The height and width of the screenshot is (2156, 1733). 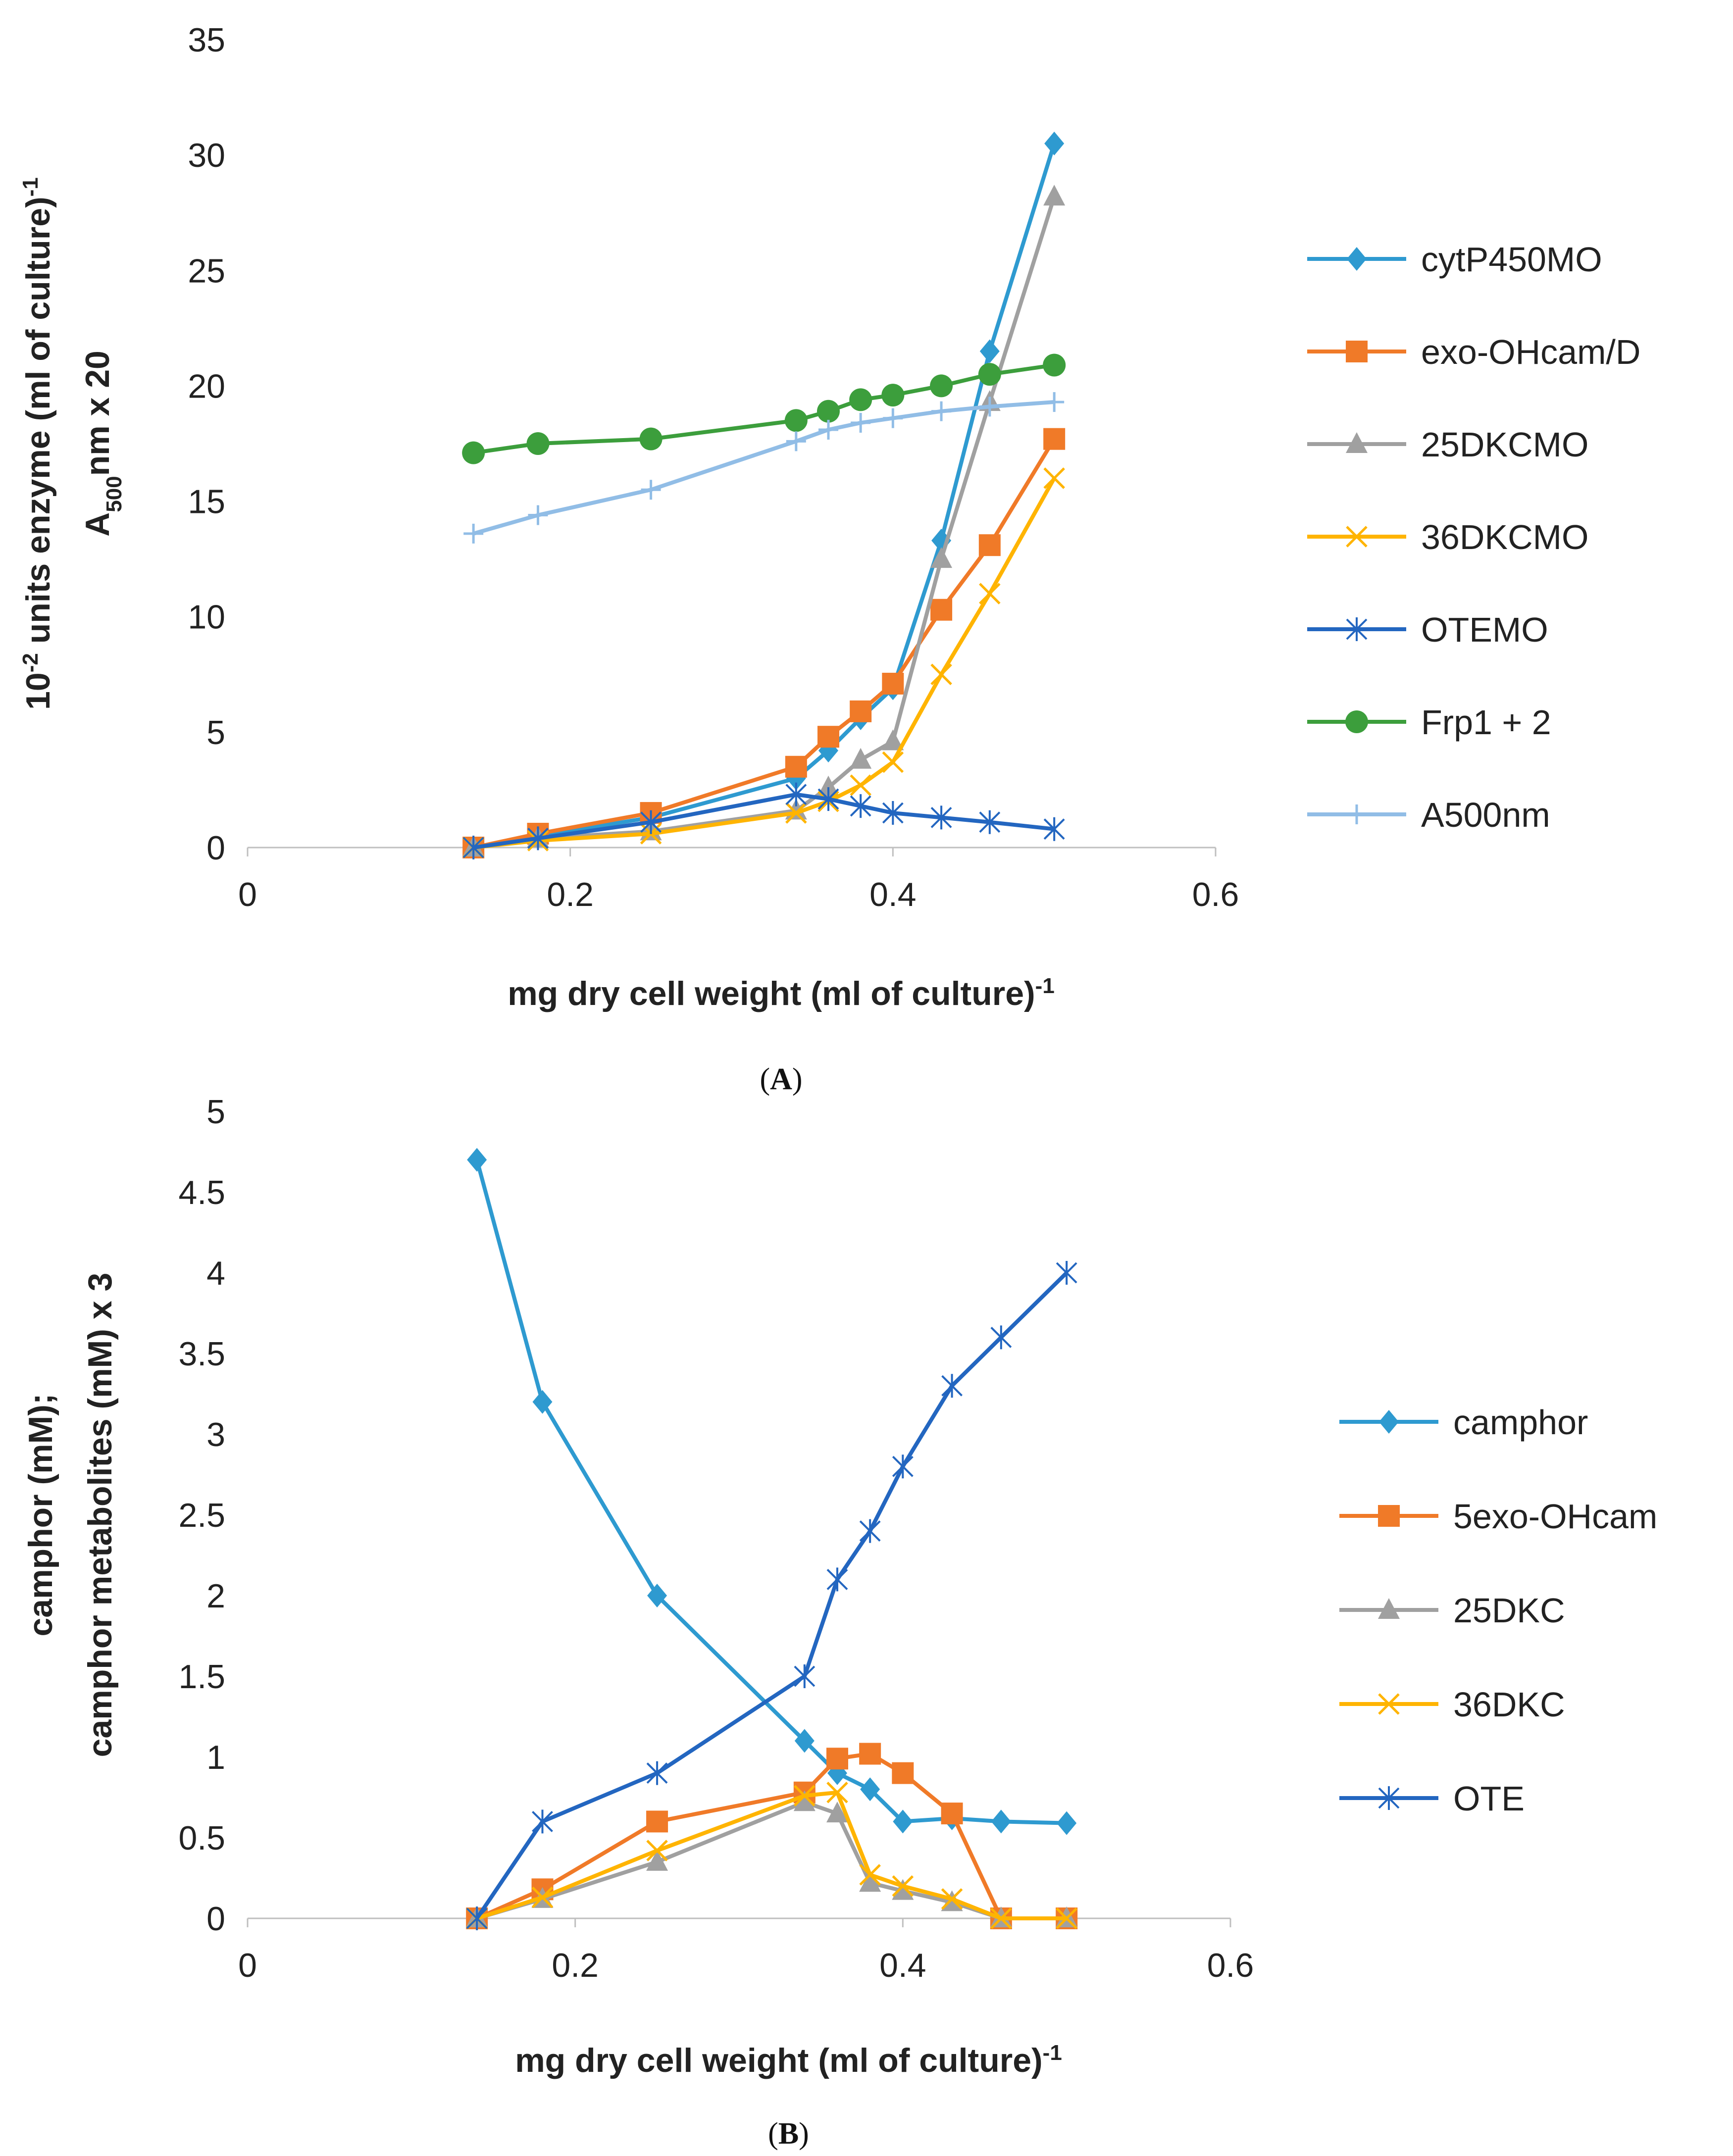 What do you see at coordinates (206, 386) in the screenshot?
I see `y-tick-label: 20` at bounding box center [206, 386].